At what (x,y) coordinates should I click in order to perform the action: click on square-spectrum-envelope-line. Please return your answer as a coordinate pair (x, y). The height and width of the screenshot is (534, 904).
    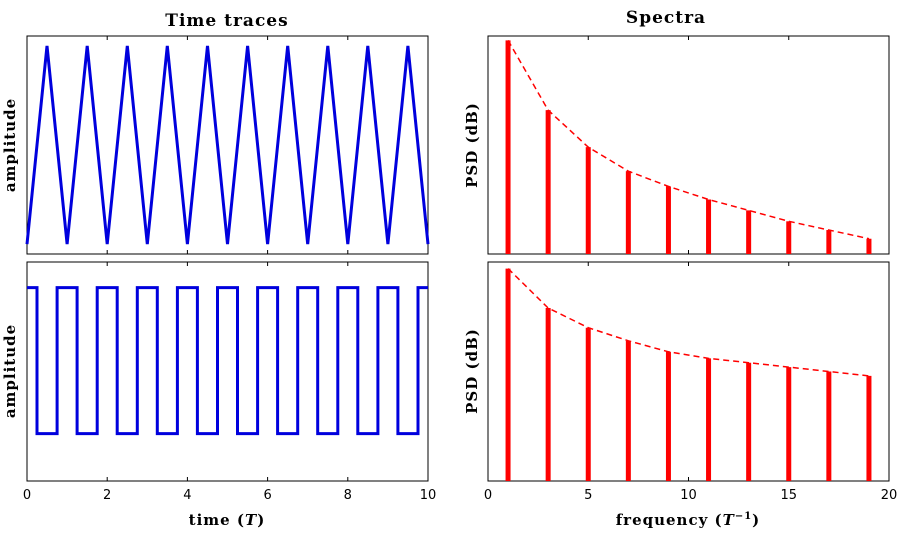
    Looking at the image, I should click on (688, 322).